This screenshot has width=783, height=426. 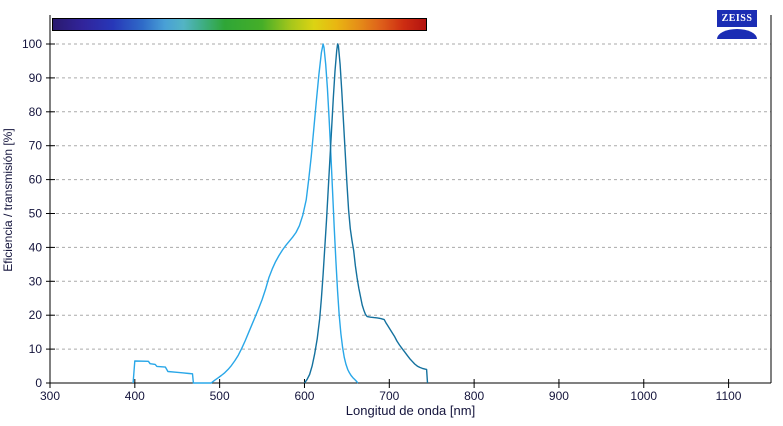 What do you see at coordinates (36, 349) in the screenshot?
I see `y-tick-label: 10` at bounding box center [36, 349].